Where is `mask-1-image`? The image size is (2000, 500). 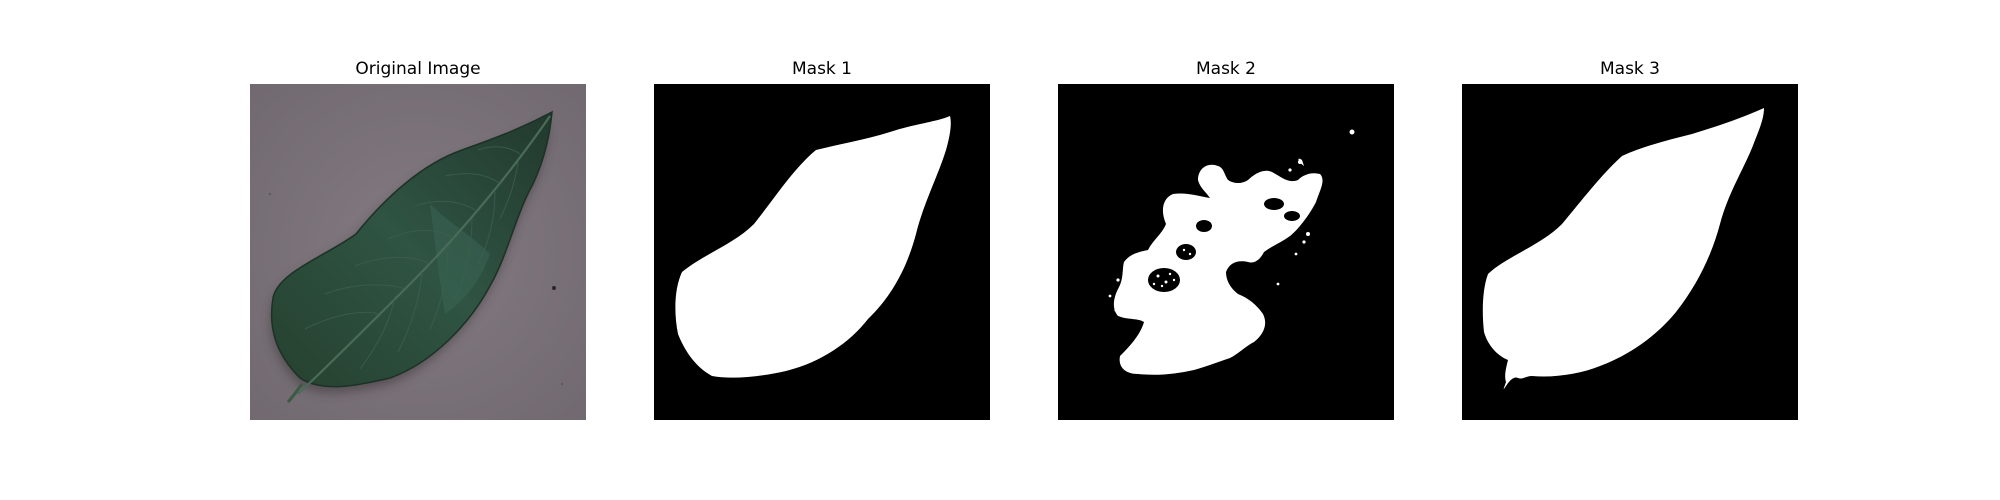 mask-1-image is located at coordinates (822, 252).